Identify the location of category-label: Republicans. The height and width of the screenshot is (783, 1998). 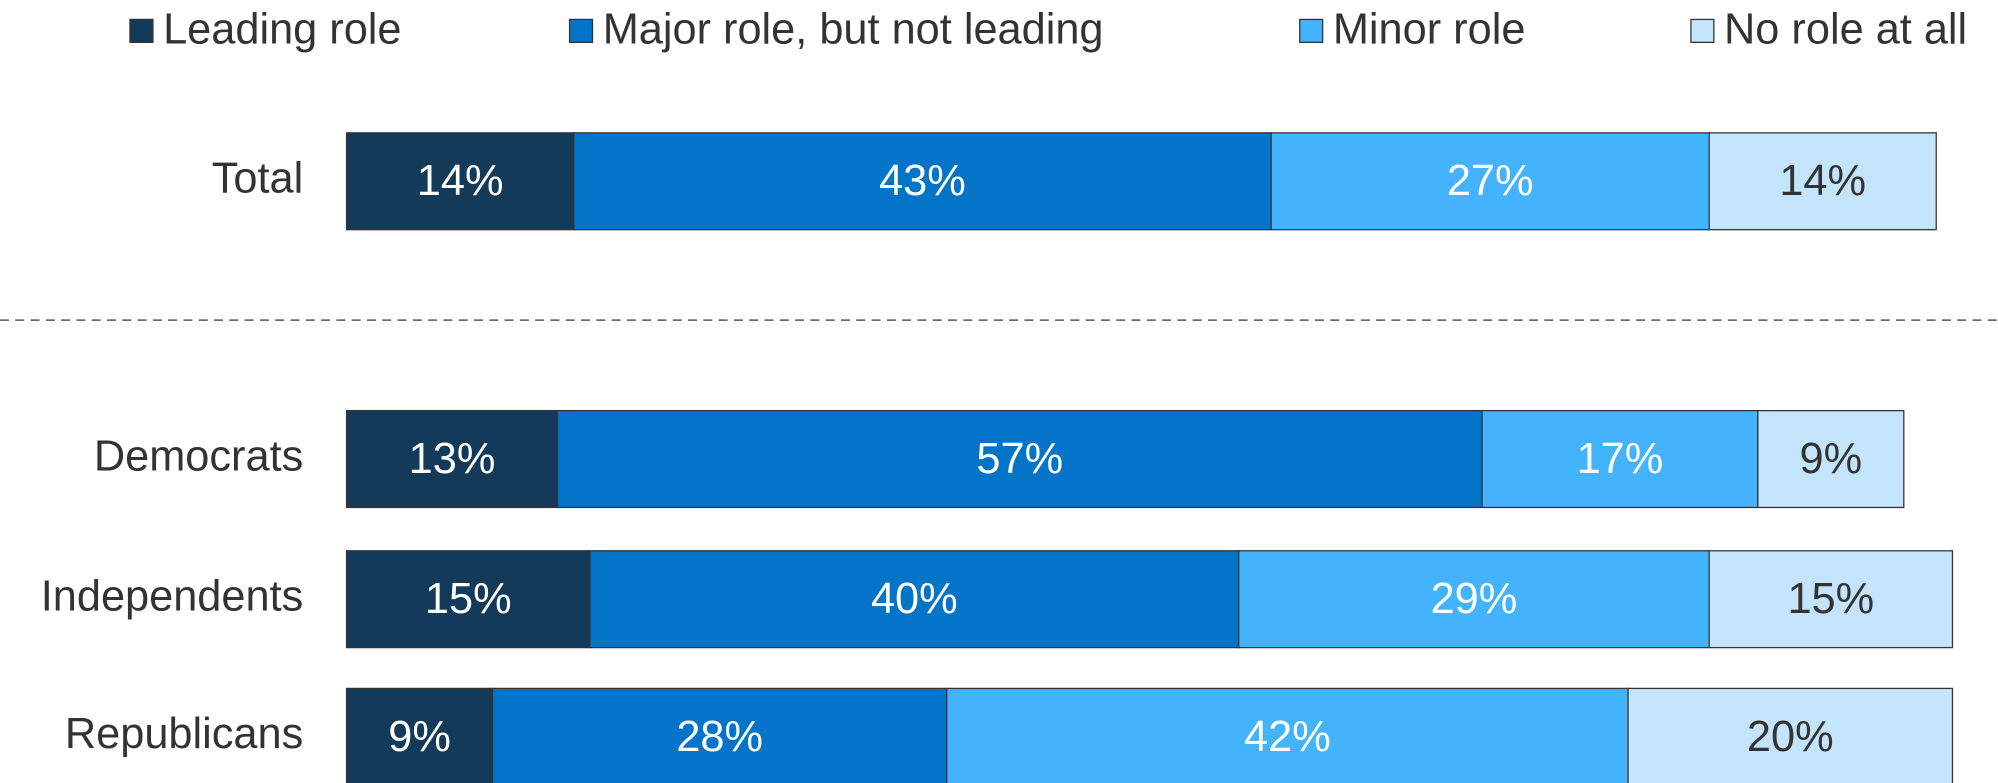
(184, 734).